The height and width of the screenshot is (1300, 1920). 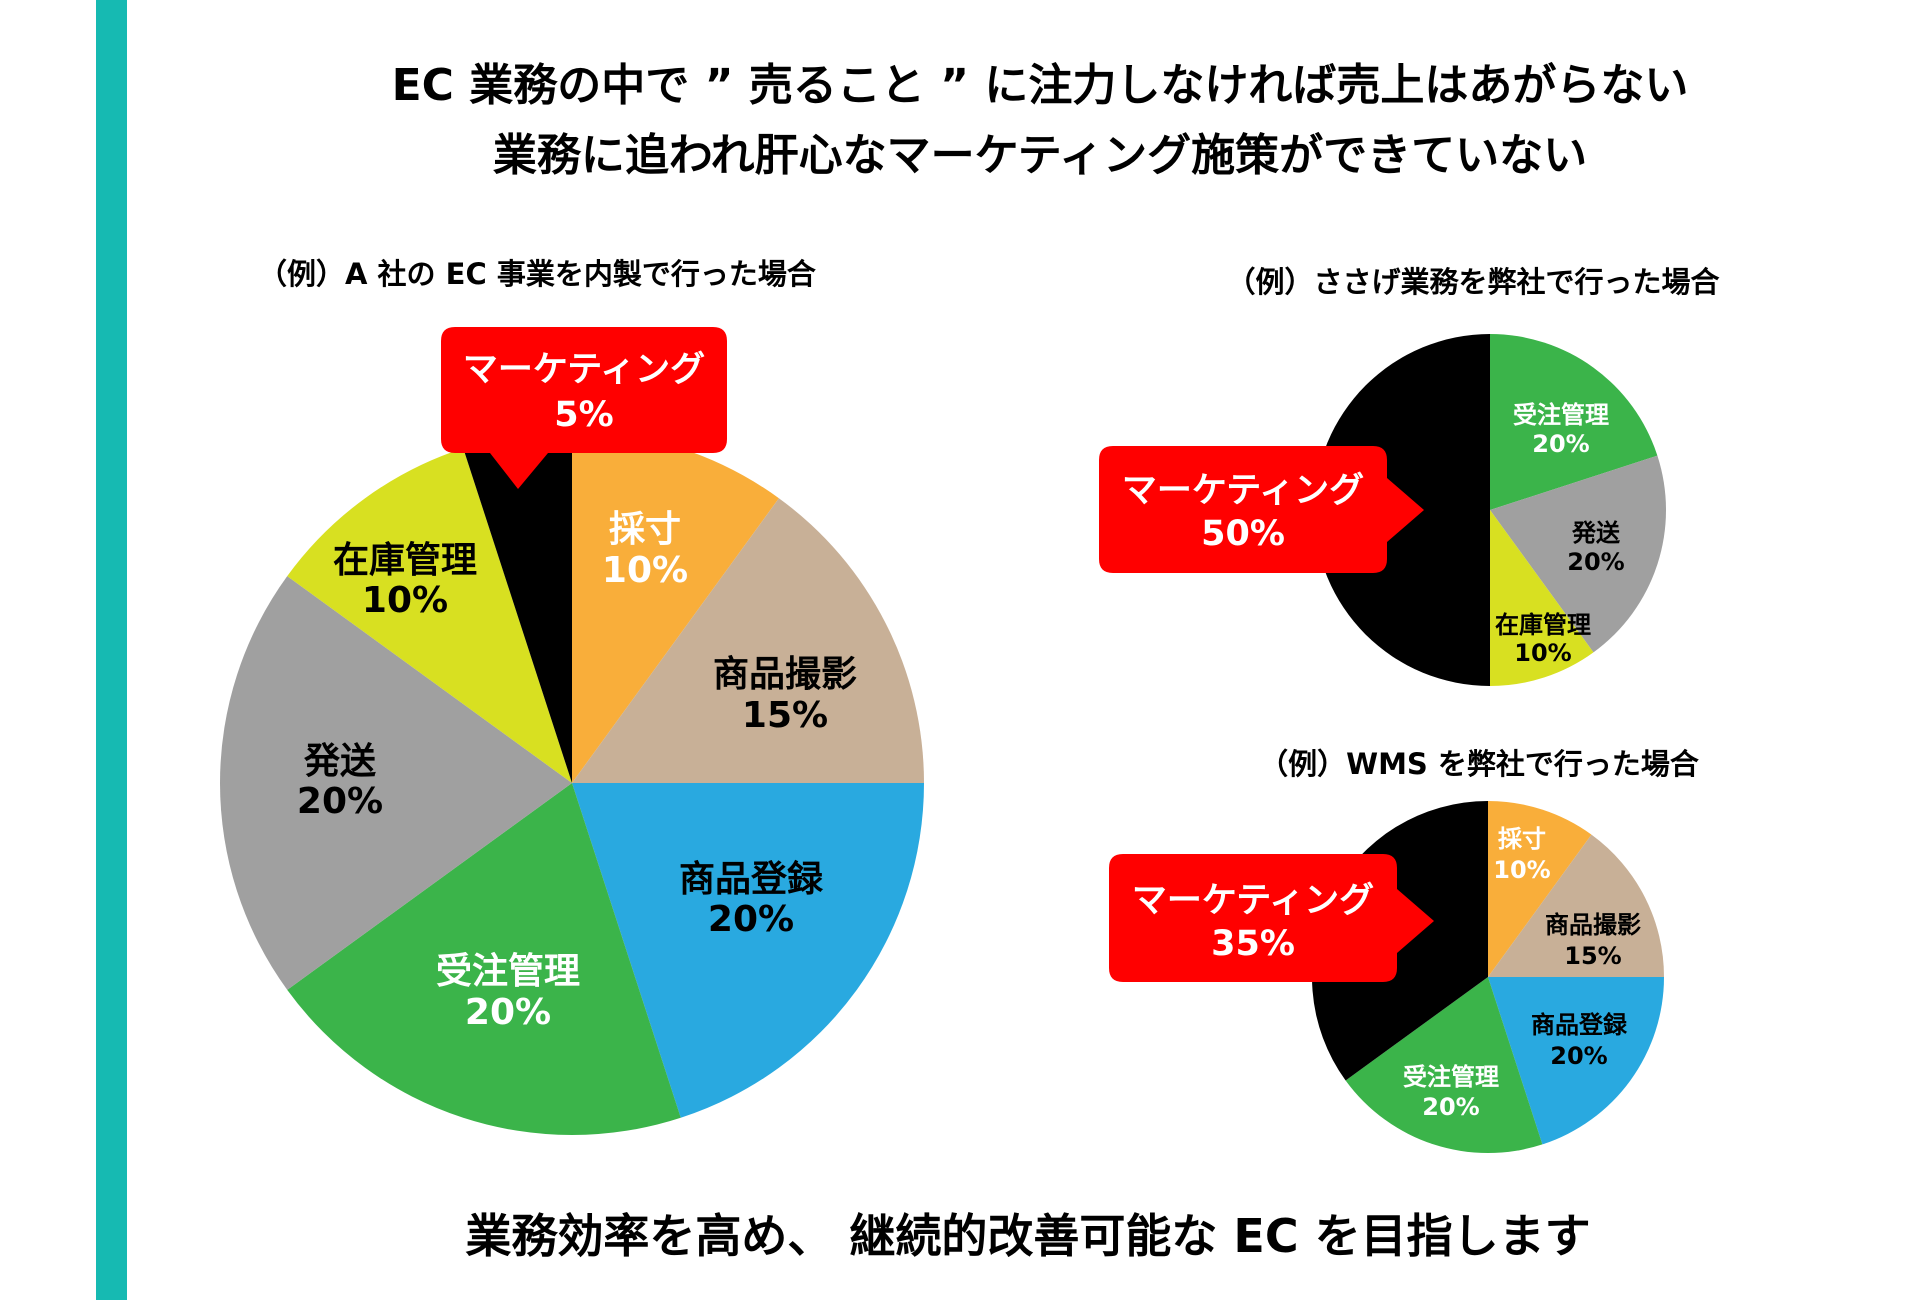 I want to click on pie3-labels: 採寸 10% 商品撮影 15% 商品登録 20% 受注管理 20%, so click(x=1522, y=973).